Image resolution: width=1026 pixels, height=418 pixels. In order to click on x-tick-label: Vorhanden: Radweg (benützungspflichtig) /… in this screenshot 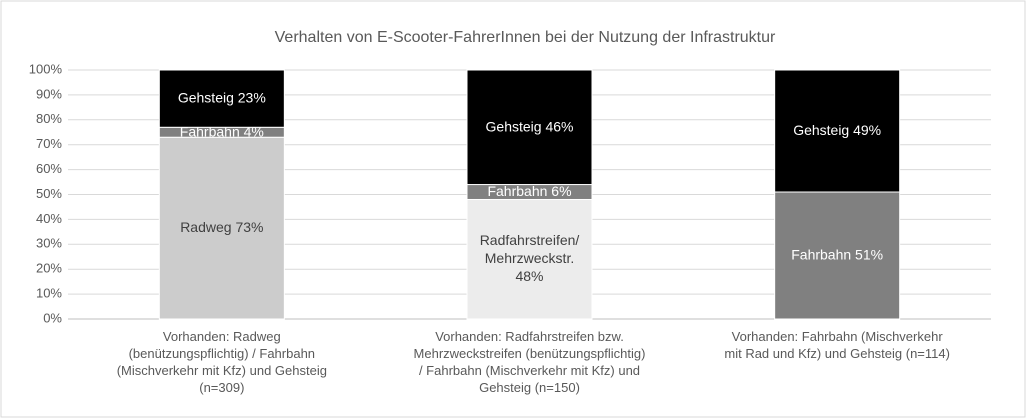, I will do `click(222, 362)`.